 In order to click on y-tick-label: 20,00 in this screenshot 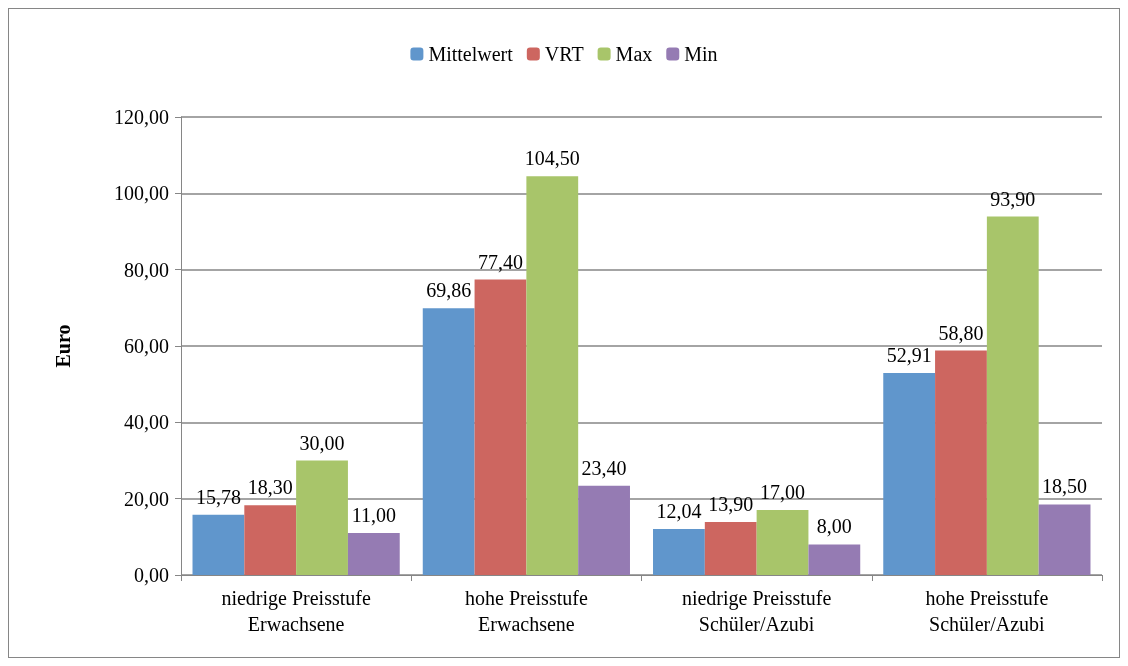, I will do `click(146, 498)`.